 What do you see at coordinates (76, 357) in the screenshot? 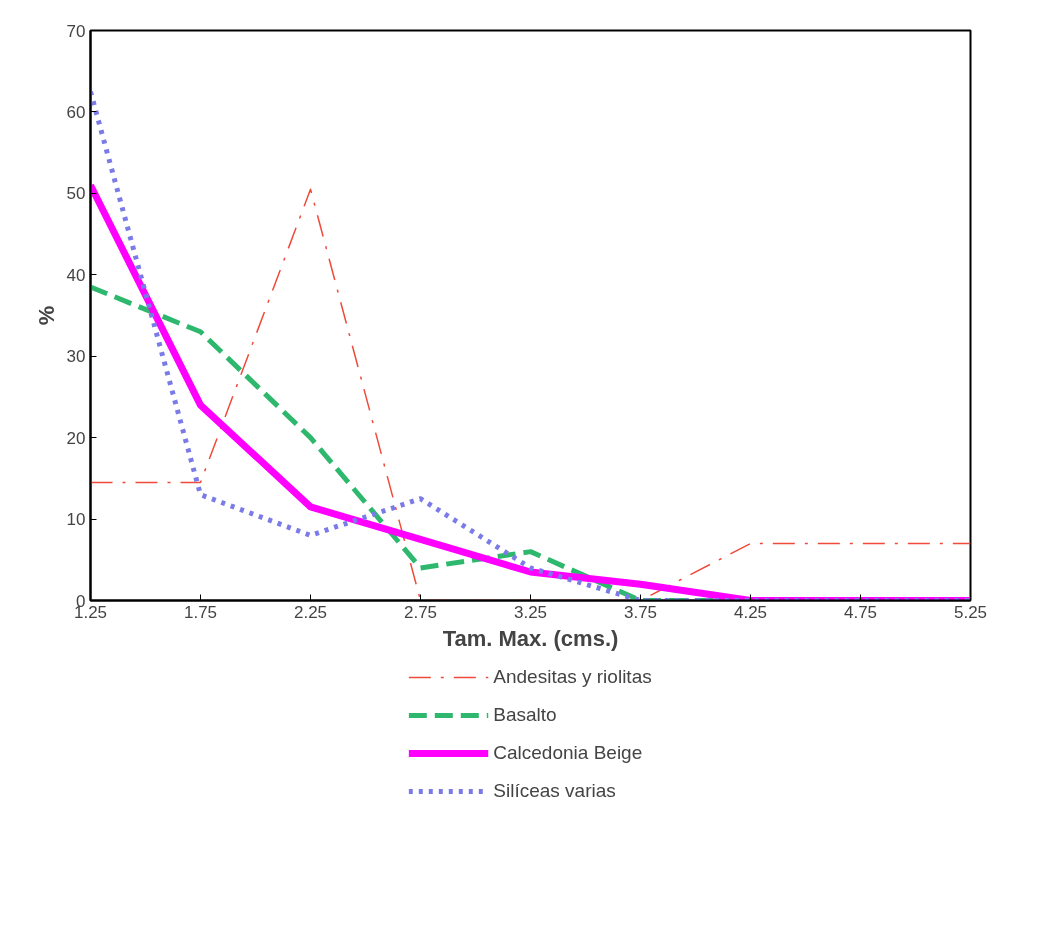
I see `y-tick-label: 30` at bounding box center [76, 357].